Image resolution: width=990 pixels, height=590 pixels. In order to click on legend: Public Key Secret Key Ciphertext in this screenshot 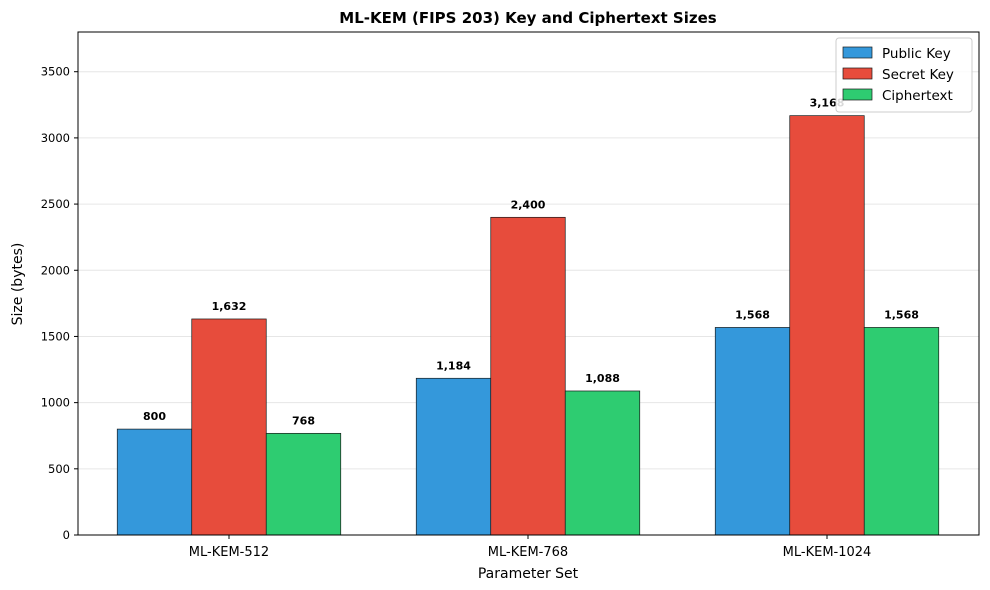, I will do `click(904, 75)`.